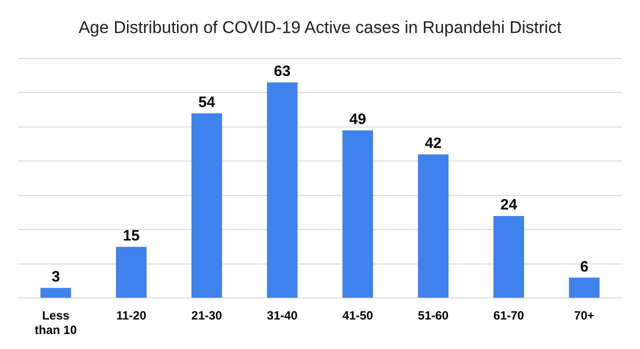  What do you see at coordinates (433, 143) in the screenshot?
I see `data-label: 42` at bounding box center [433, 143].